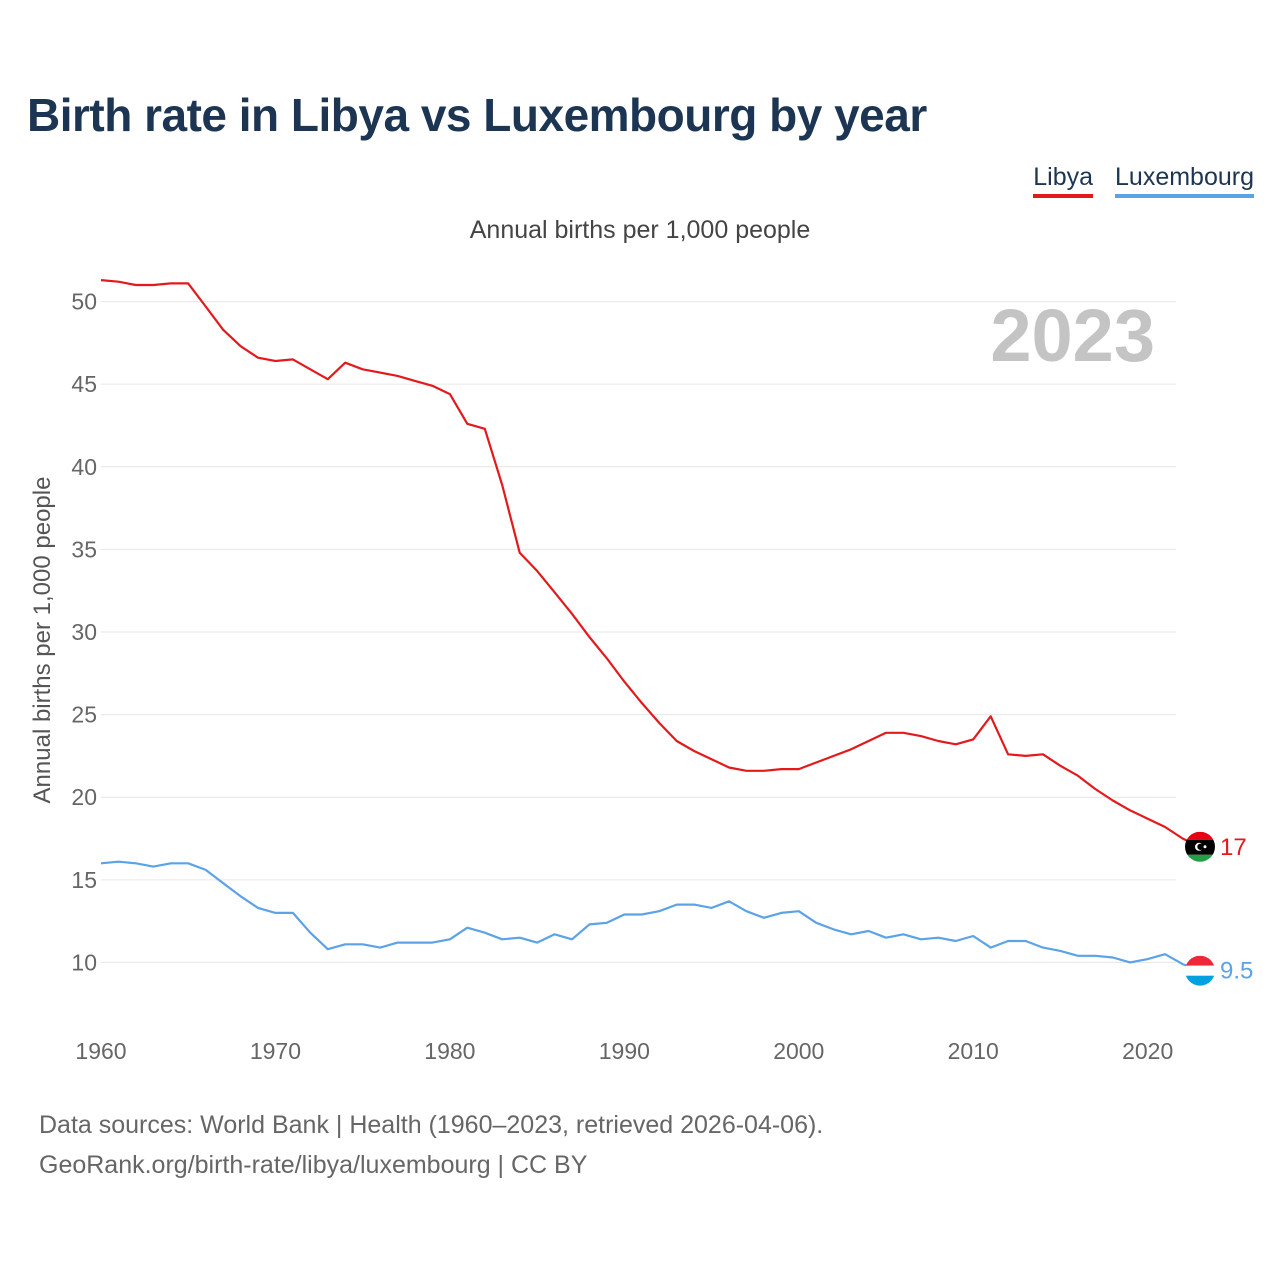 This screenshot has width=1280, height=1280. I want to click on flag-icon-luxembourg, so click(1200, 970).